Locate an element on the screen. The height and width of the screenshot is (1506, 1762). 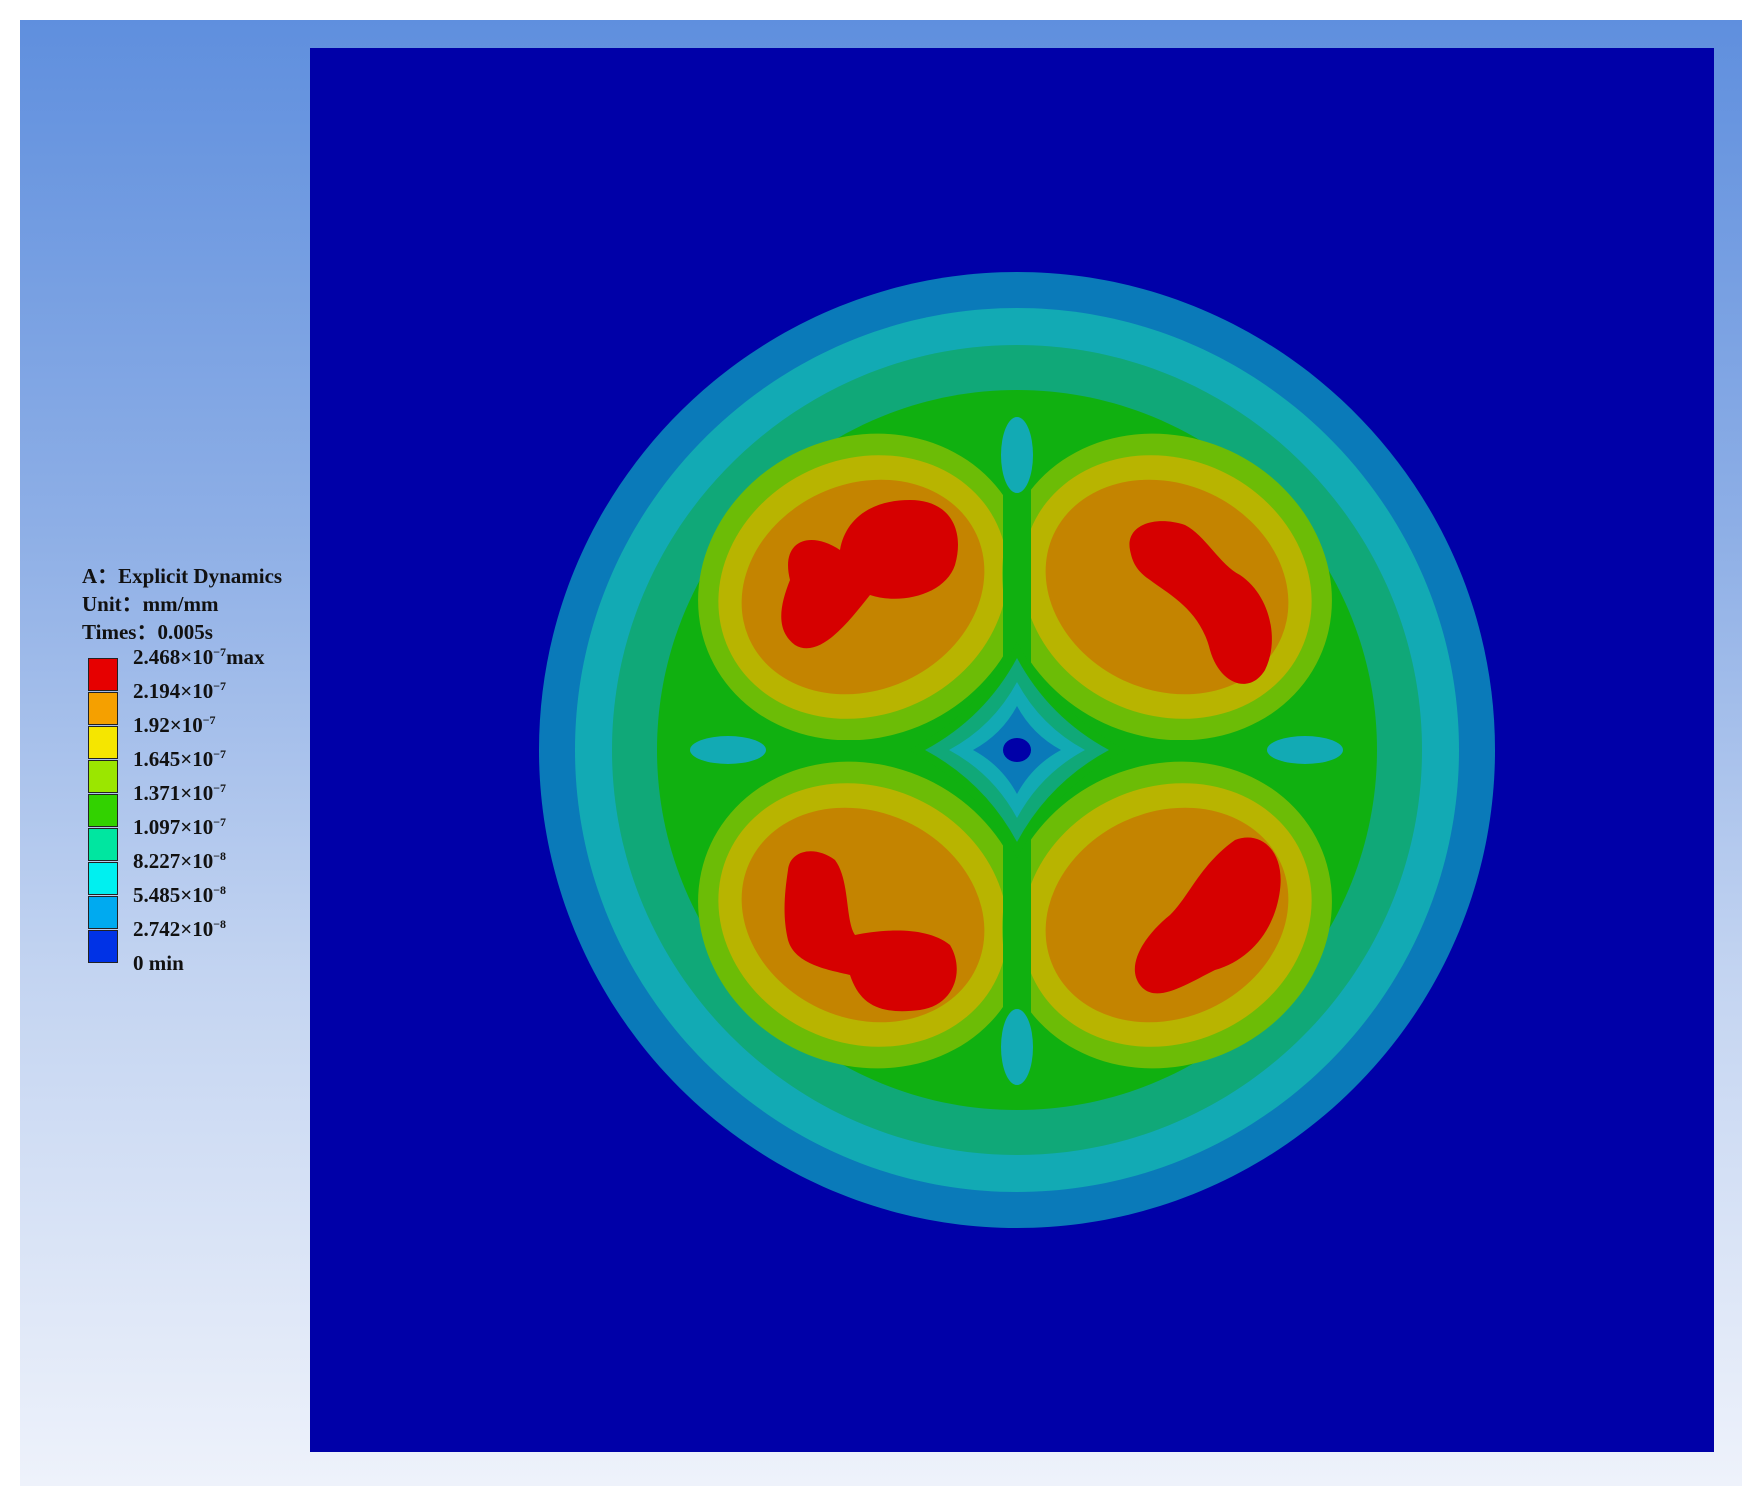
peak-zone-lower-right is located at coordinates (1207, 915).